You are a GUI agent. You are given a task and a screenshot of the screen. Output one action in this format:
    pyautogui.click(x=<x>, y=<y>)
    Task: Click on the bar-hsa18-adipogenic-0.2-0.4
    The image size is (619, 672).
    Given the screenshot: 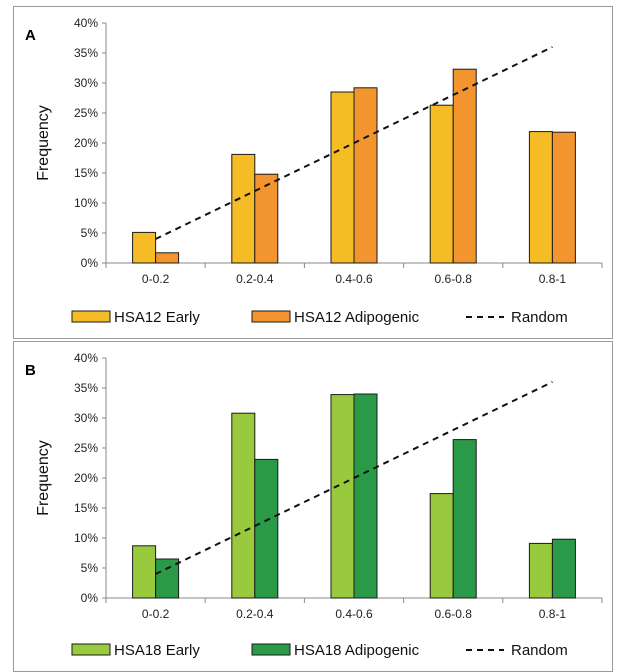 What is the action you would take?
    pyautogui.click(x=266, y=528)
    